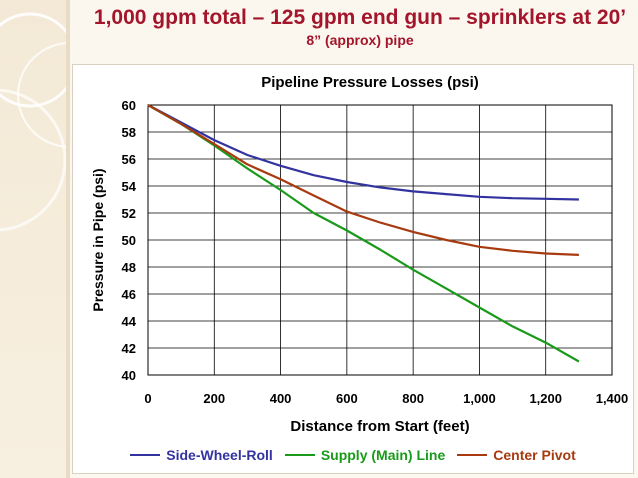  I want to click on x-tick-label: 200, so click(214, 398).